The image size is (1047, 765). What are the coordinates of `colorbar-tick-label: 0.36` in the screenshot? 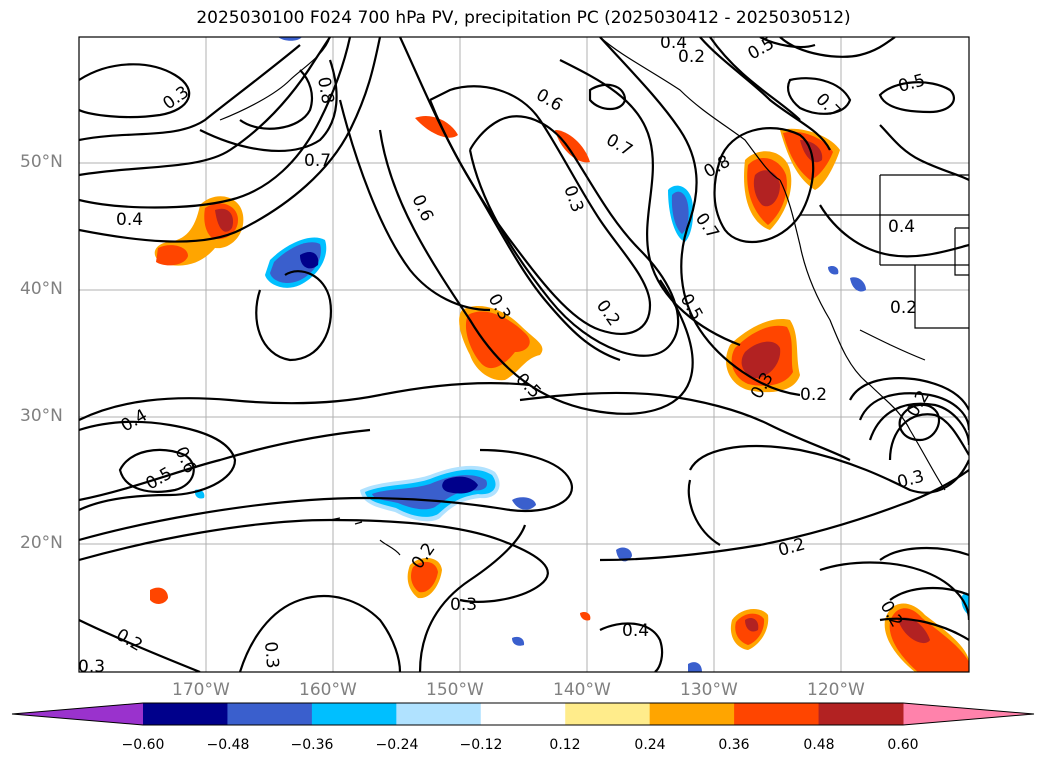 It's located at (734, 745).